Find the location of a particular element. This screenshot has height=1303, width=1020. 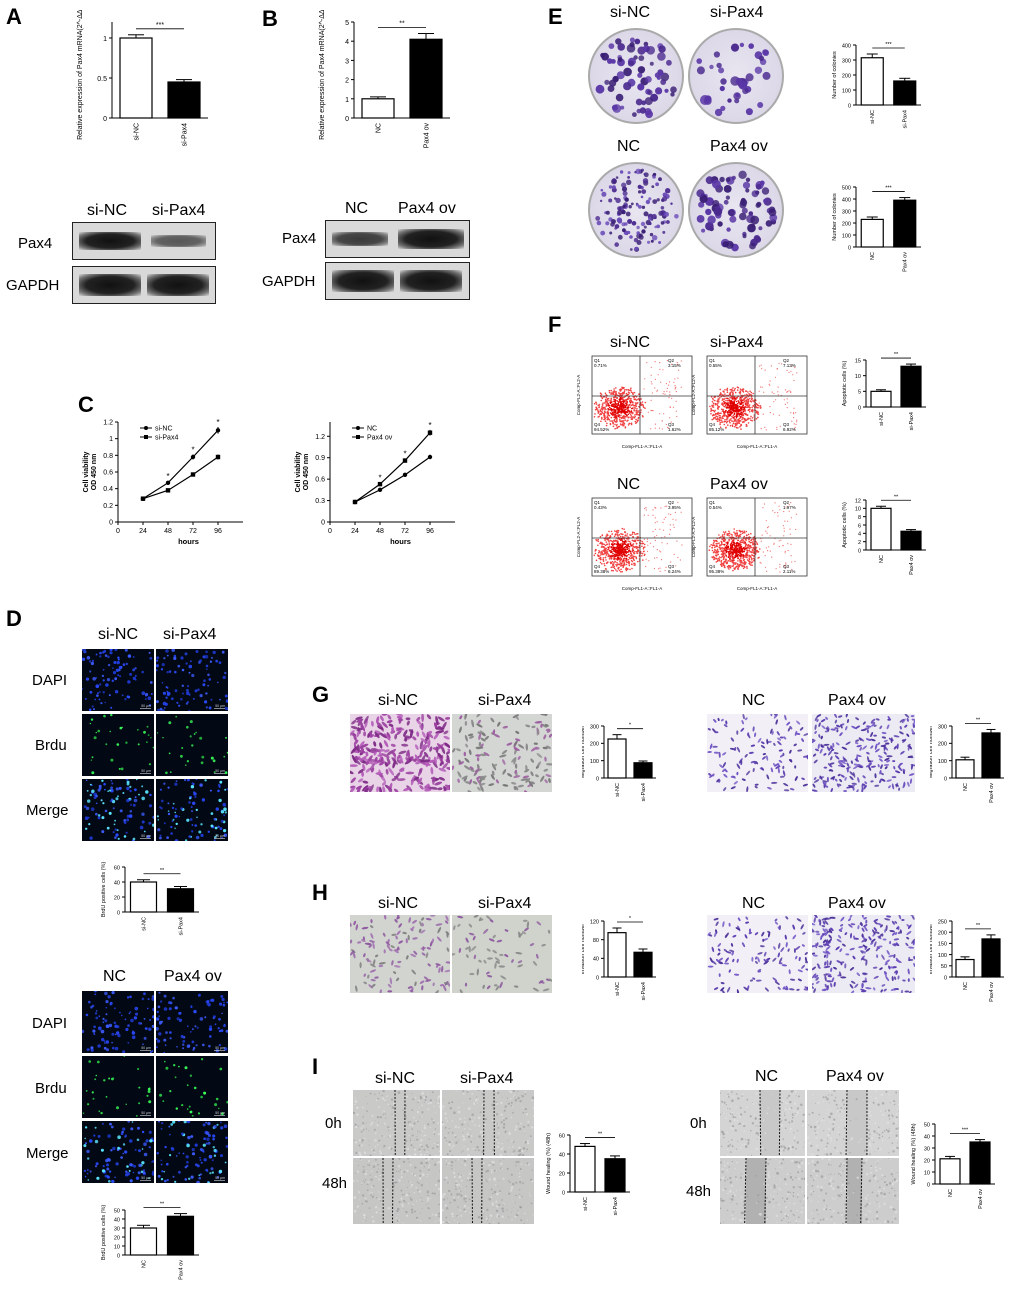

legend-marker is located at coordinates (358, 437).